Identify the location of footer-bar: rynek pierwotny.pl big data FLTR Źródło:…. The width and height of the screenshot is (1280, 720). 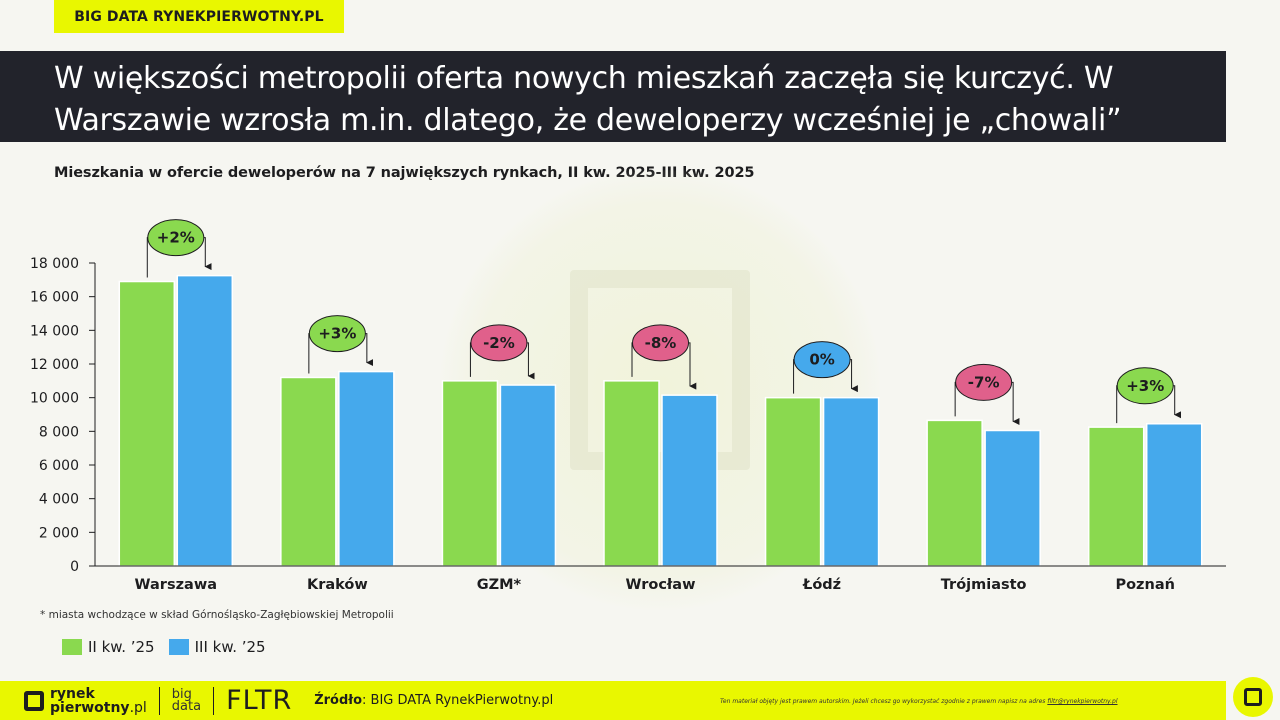
(613, 700).